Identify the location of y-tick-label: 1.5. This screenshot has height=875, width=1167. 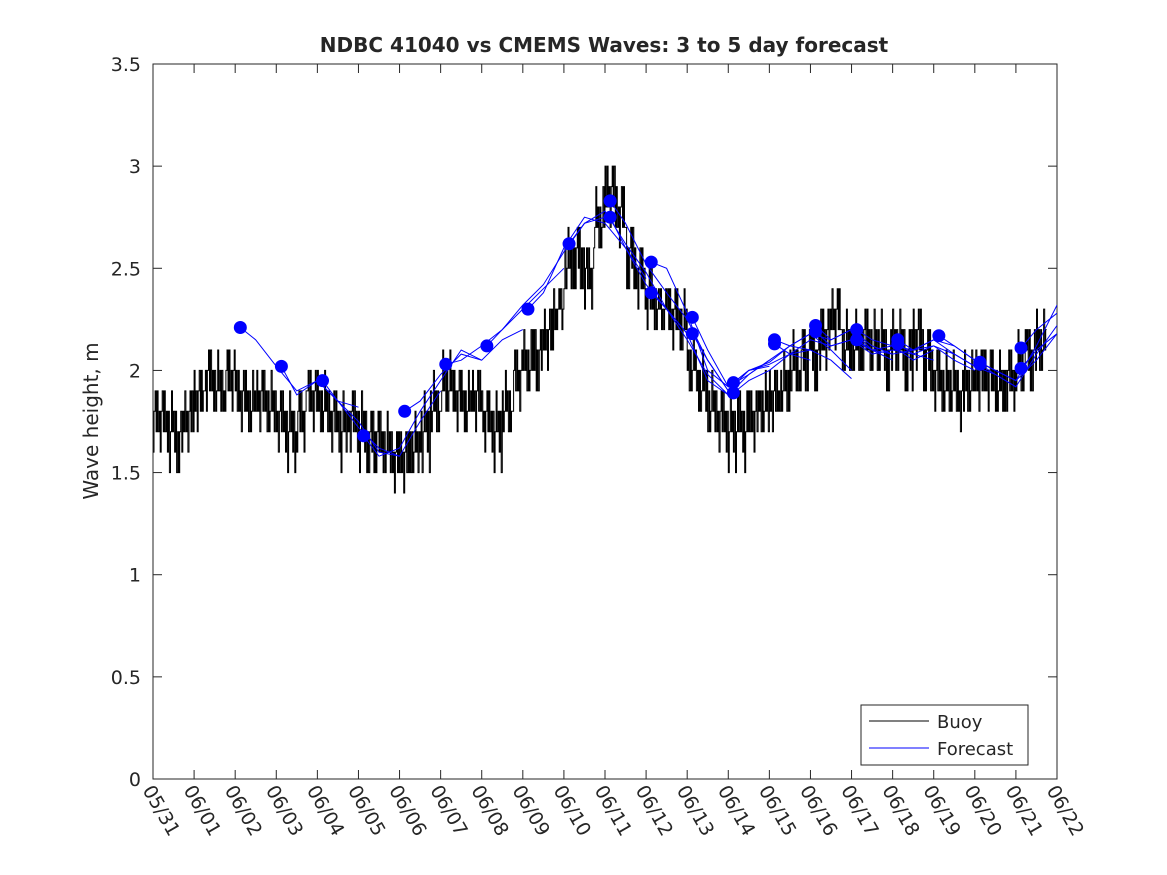
(126, 474).